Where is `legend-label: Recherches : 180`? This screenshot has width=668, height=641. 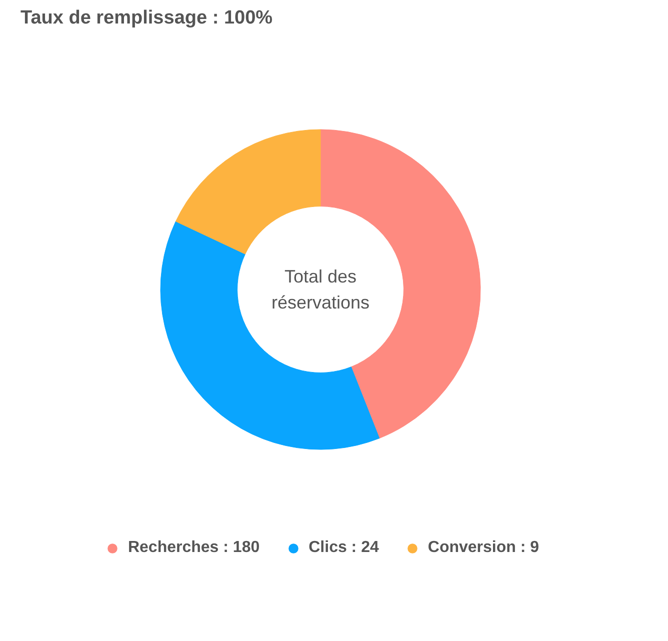
legend-label: Recherches : 180 is located at coordinates (194, 548).